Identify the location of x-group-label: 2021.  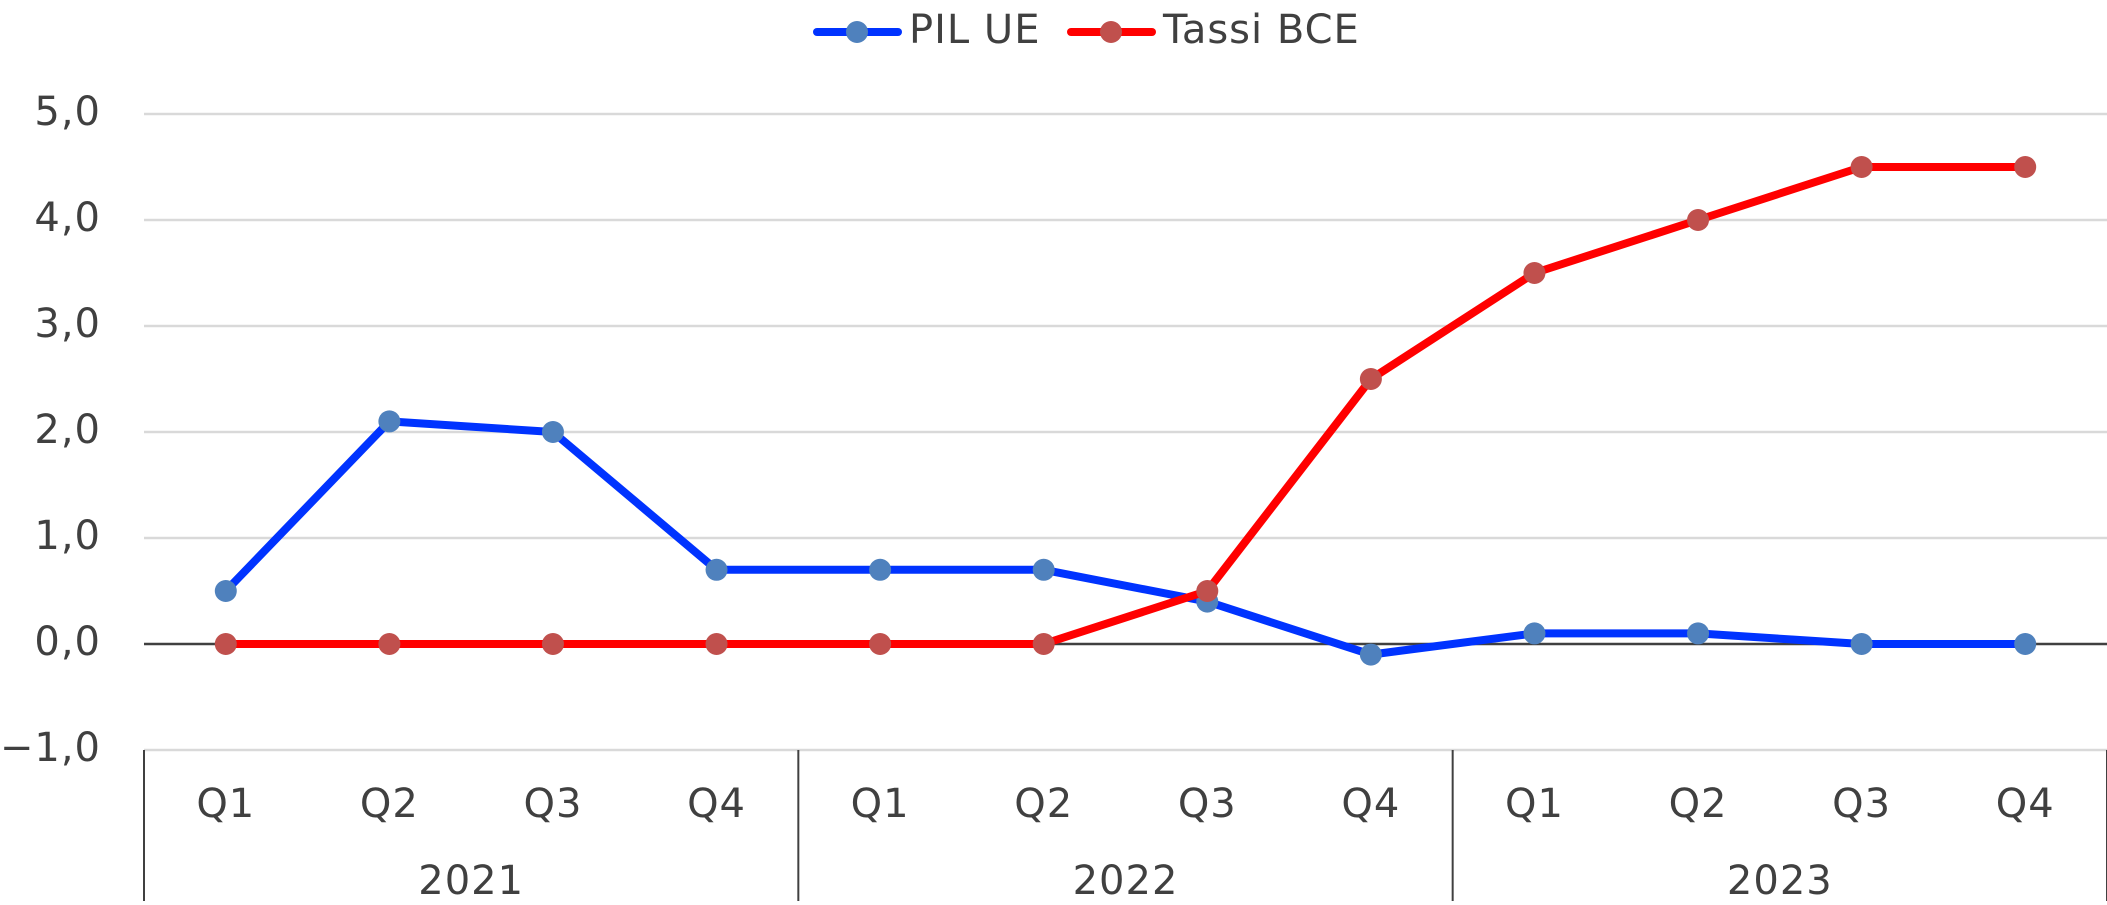
(471, 879).